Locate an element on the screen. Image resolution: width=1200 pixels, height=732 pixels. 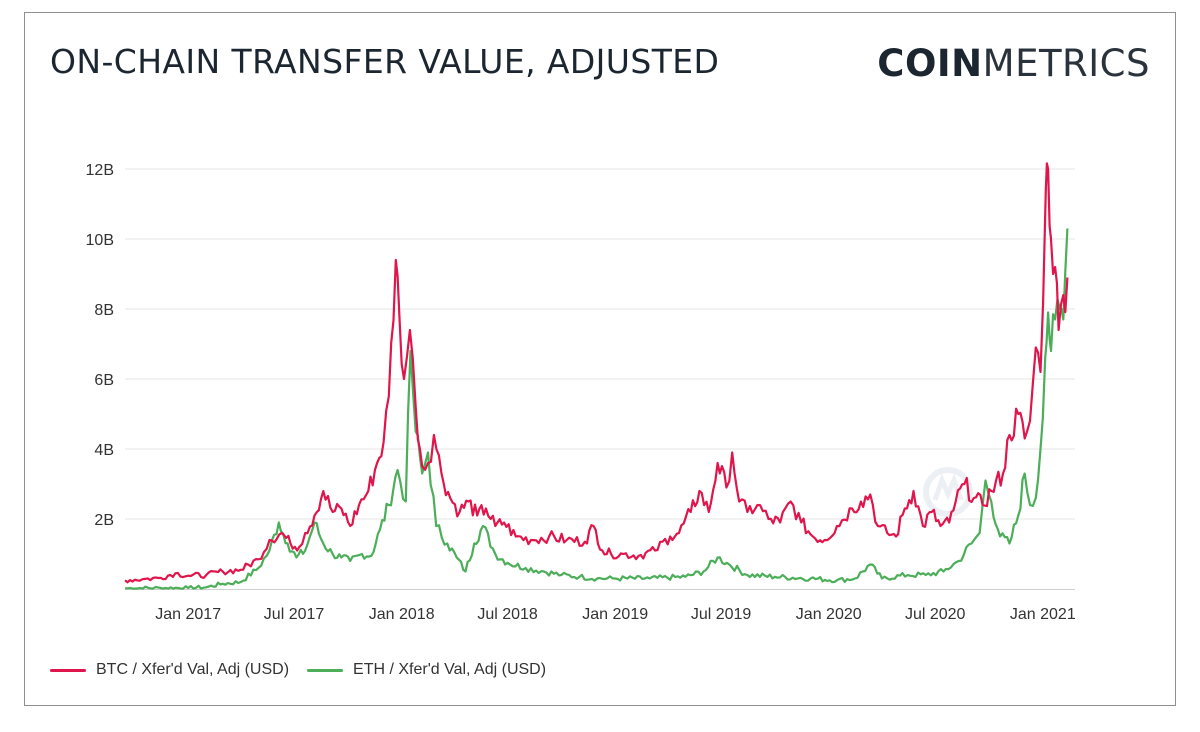
x-tick-label: Jan 2020 is located at coordinates (829, 614).